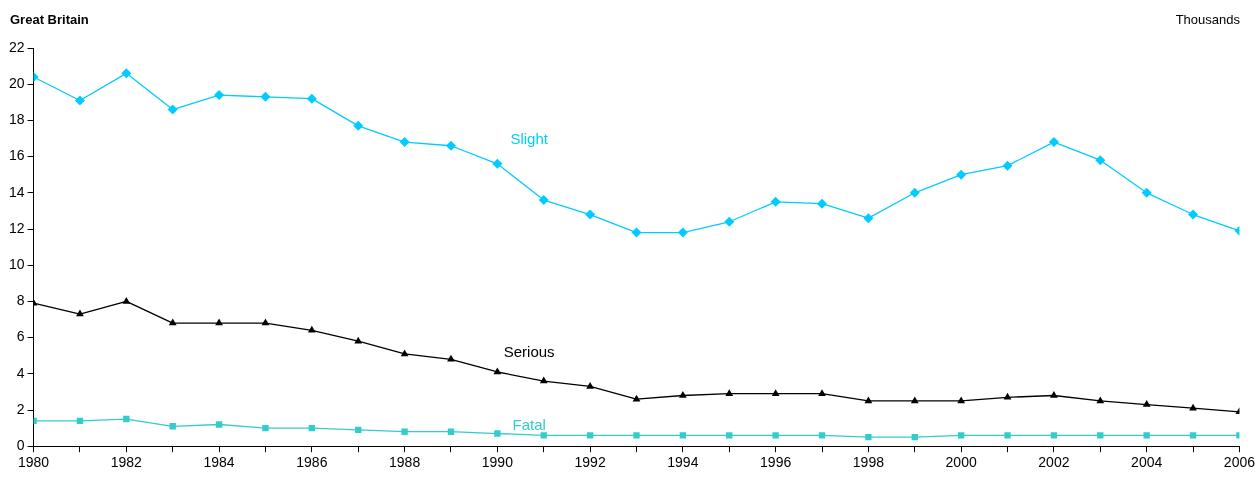 This screenshot has height=479, width=1258. What do you see at coordinates (529, 352) in the screenshot?
I see `series-label: Serious` at bounding box center [529, 352].